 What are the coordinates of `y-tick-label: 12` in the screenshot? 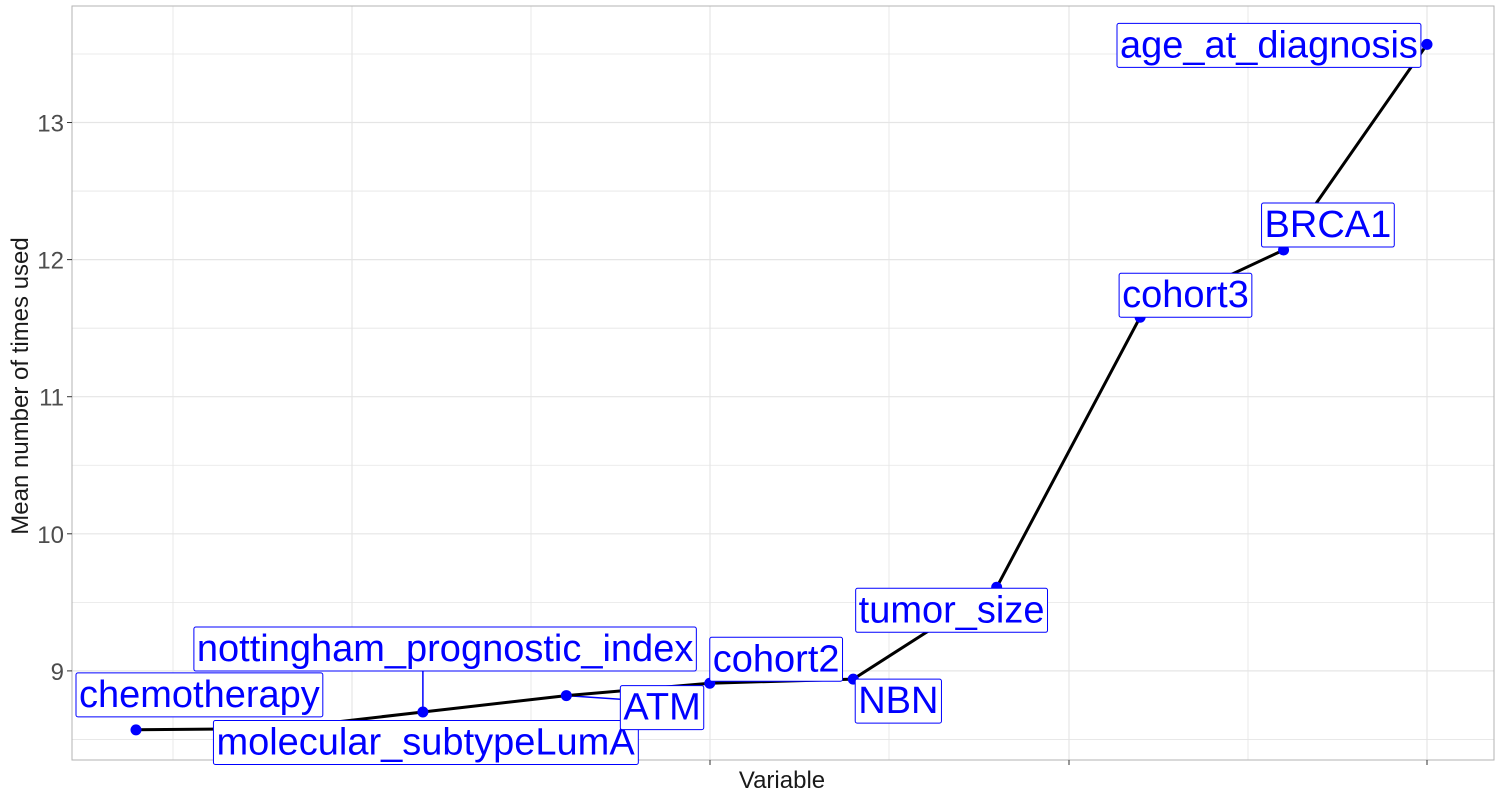 It's located at (50, 261).